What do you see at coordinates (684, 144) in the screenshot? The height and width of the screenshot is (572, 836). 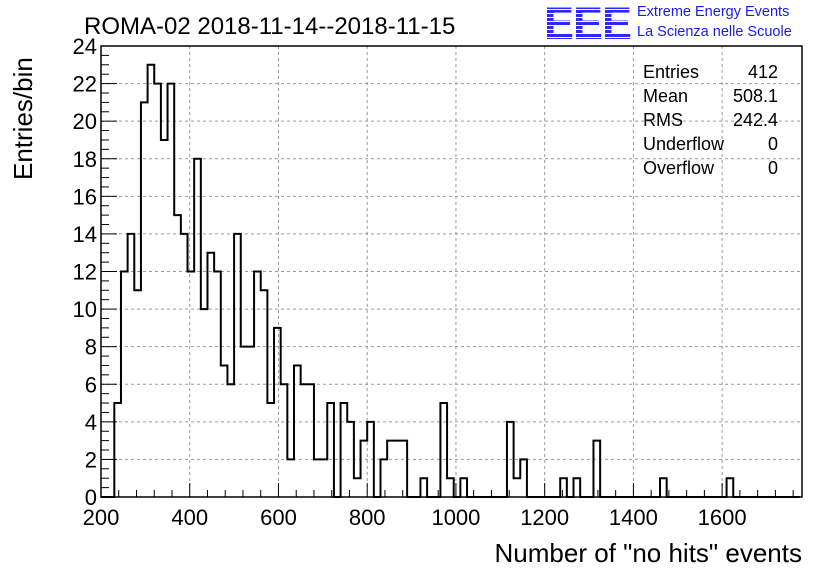 I see `stats-label: Underflow` at bounding box center [684, 144].